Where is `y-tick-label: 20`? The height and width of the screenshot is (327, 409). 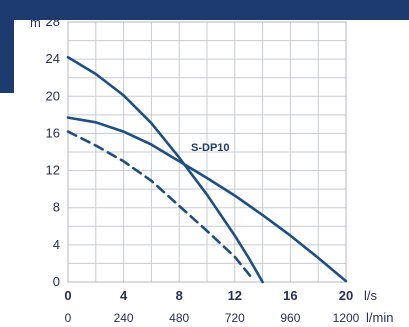
y-tick-label: 20 is located at coordinates (53, 95).